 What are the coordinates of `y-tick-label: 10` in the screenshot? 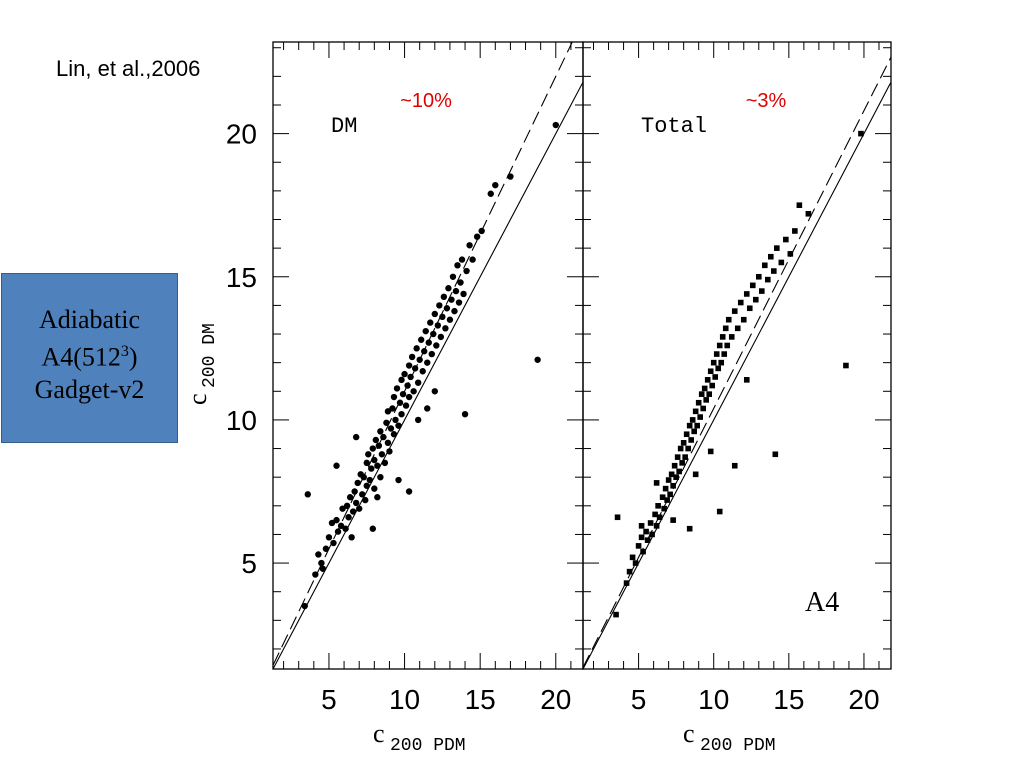 It's located at (241, 420).